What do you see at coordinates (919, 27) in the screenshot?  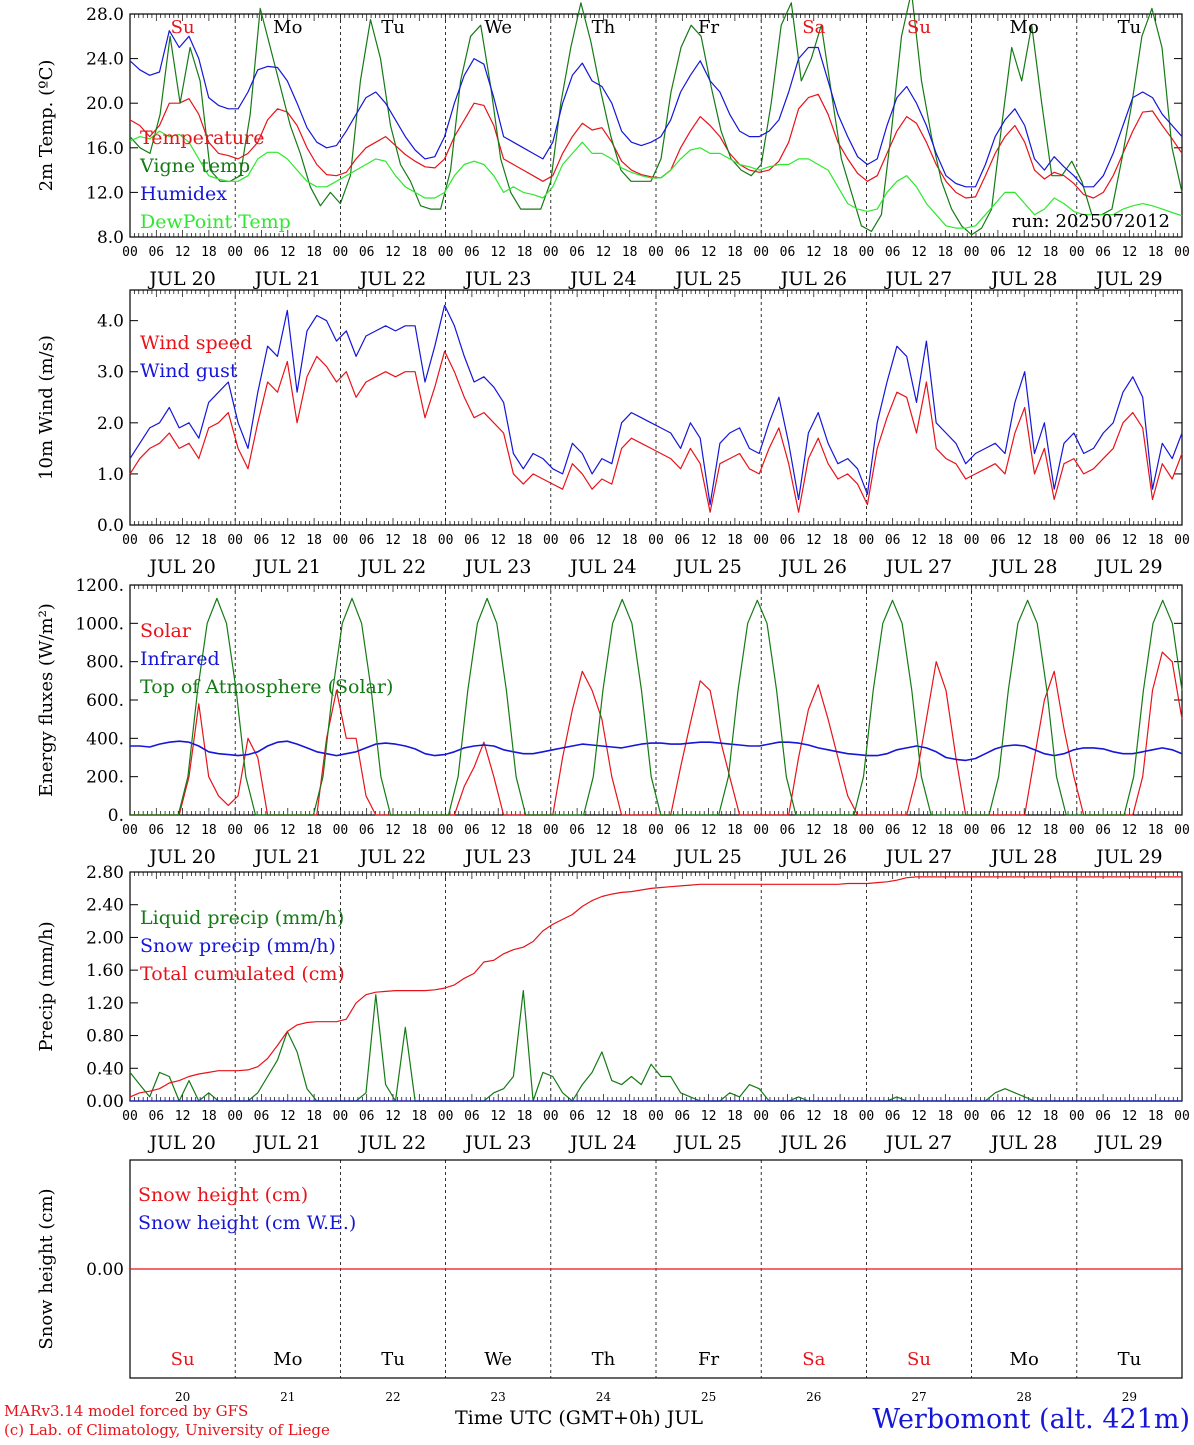 I see `weekday-label: Su` at bounding box center [919, 27].